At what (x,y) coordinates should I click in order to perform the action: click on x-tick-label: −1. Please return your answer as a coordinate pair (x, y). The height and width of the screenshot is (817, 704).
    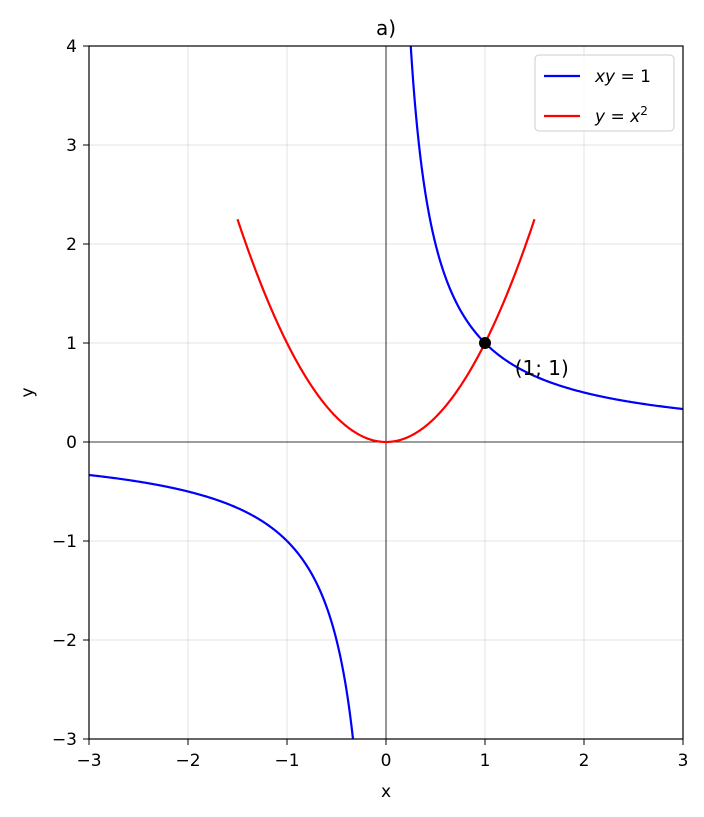
    Looking at the image, I should click on (286, 761).